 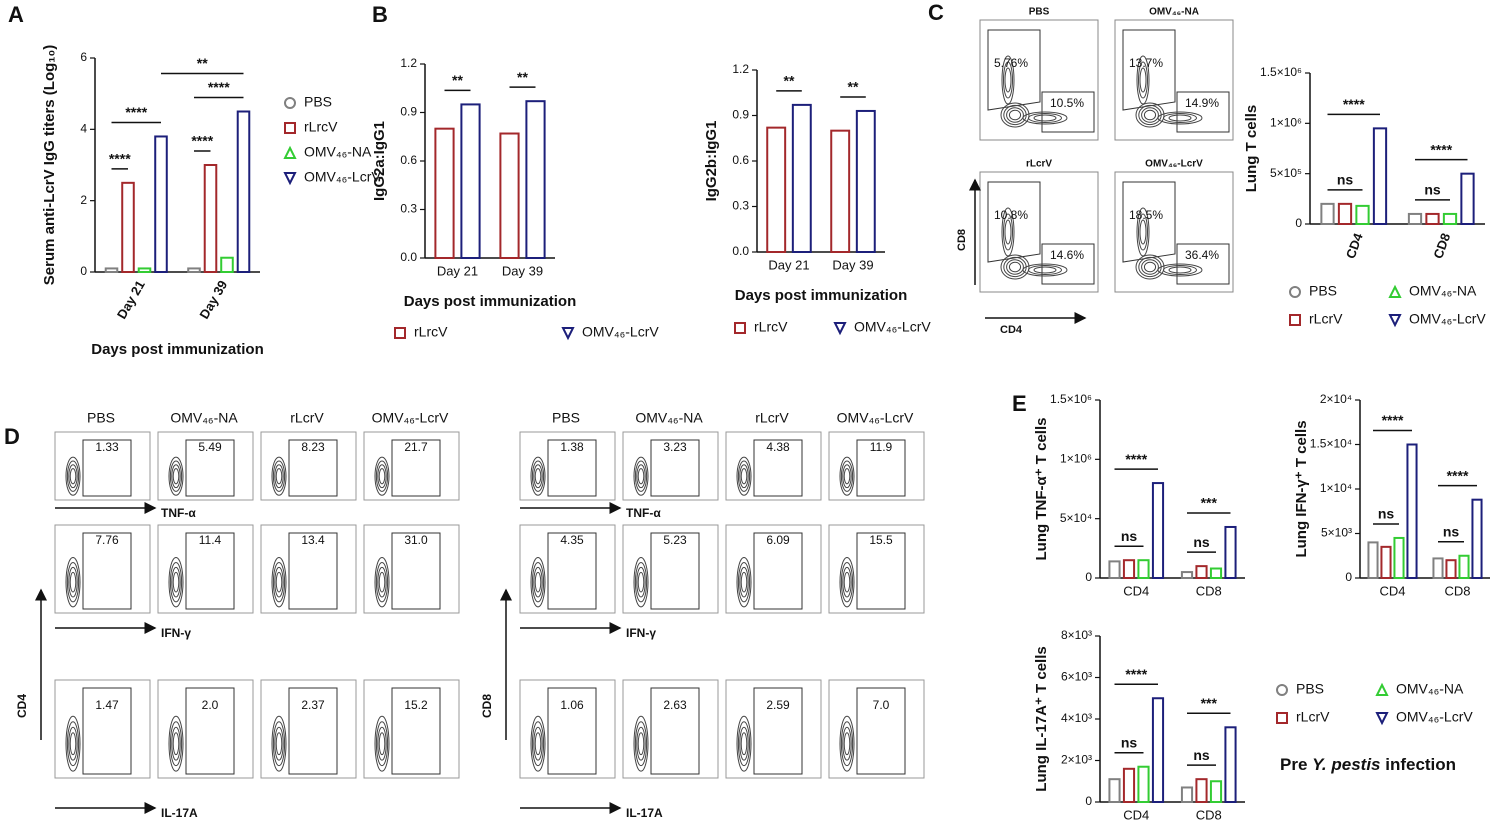 I want to click on gate-value: 6.09, so click(x=778, y=540).